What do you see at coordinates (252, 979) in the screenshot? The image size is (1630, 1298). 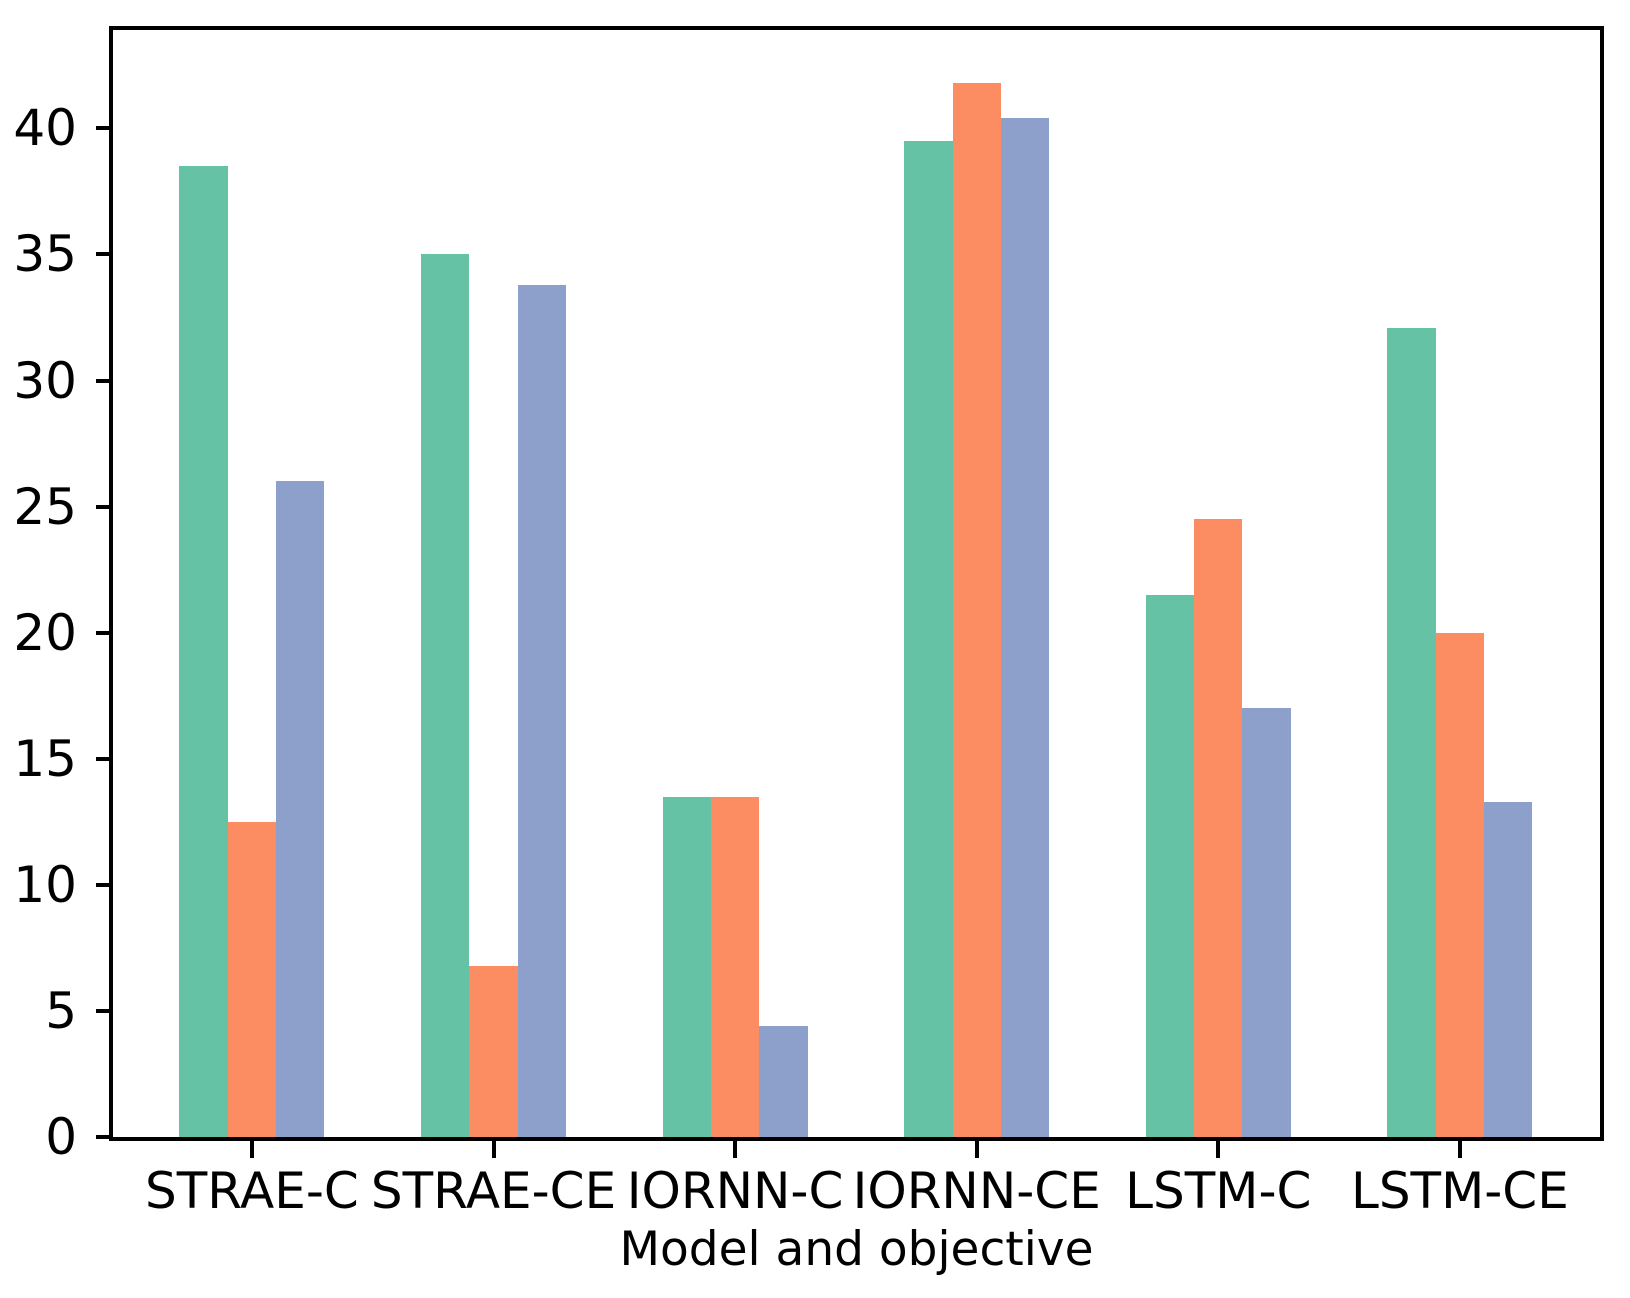 I see `bar-STRAE-C-series-orange` at bounding box center [252, 979].